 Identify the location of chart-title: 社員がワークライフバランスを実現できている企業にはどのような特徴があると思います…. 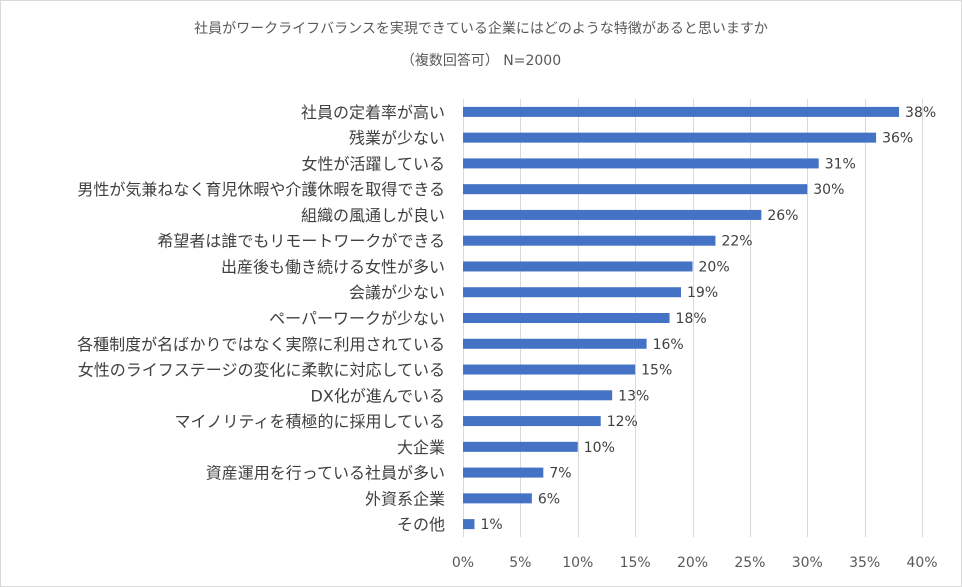
(481, 29).